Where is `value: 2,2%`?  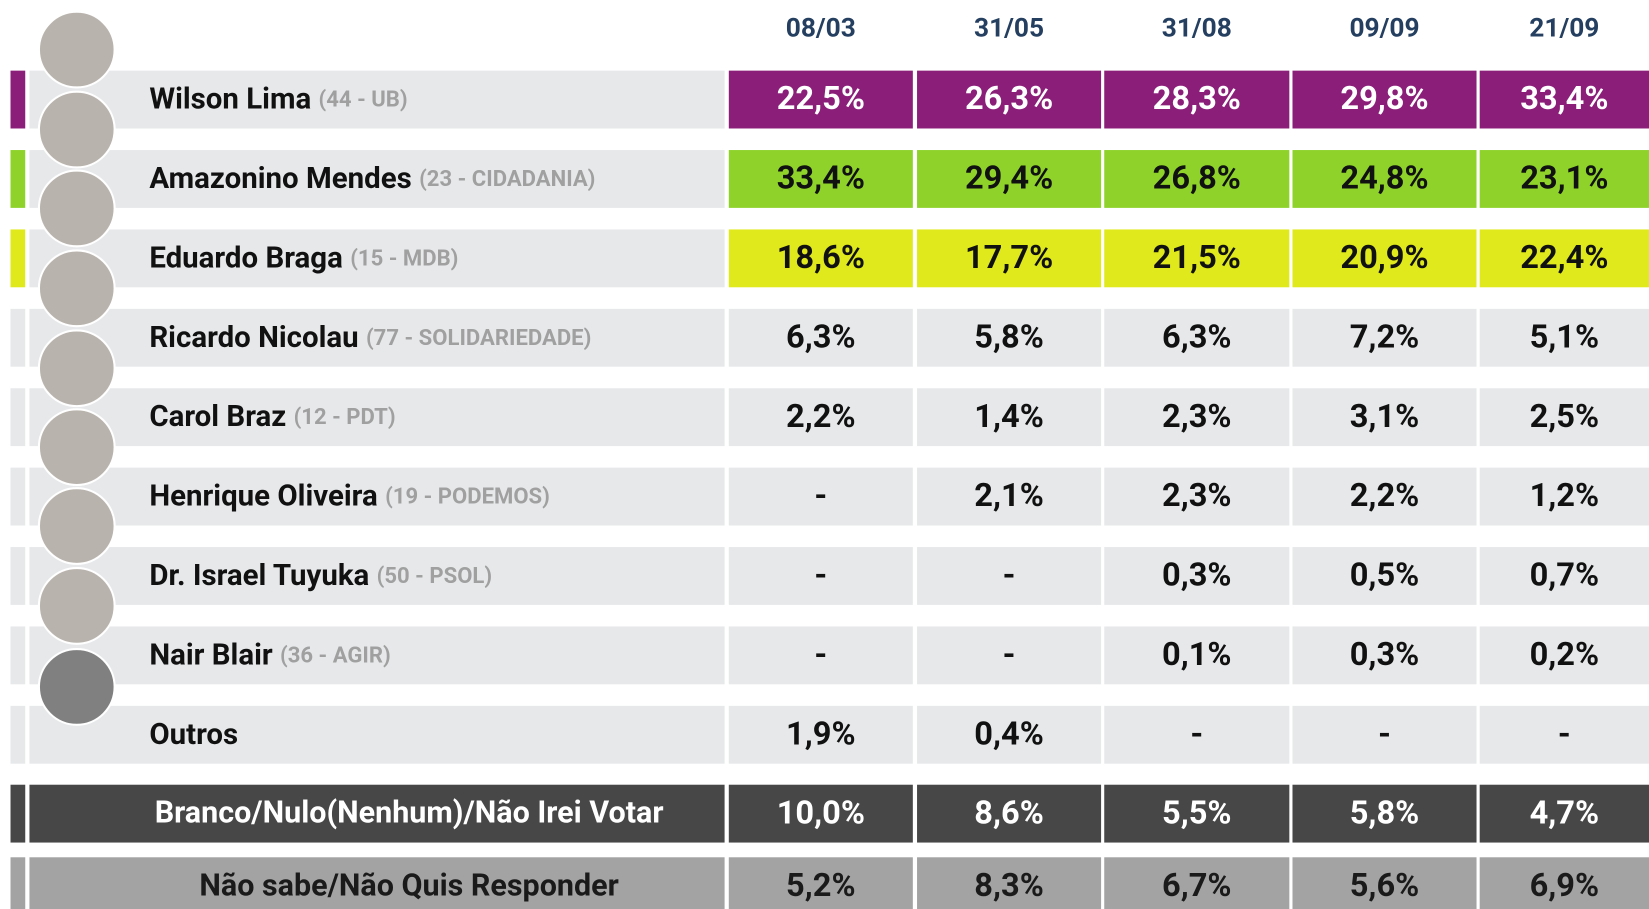 value: 2,2% is located at coordinates (821, 416).